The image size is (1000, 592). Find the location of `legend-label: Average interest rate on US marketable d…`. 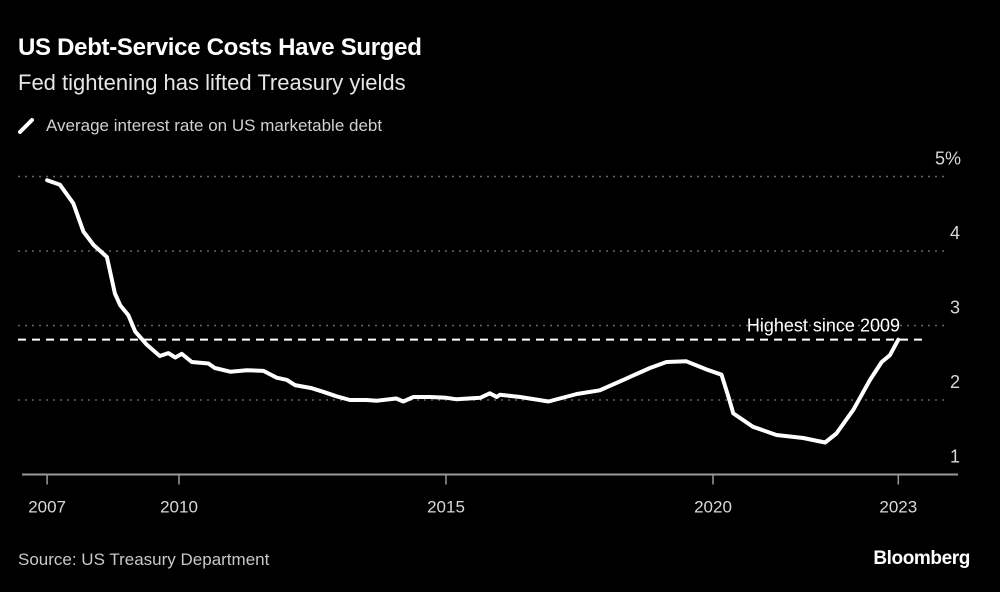

legend-label: Average interest rate on US marketable d… is located at coordinates (214, 125).